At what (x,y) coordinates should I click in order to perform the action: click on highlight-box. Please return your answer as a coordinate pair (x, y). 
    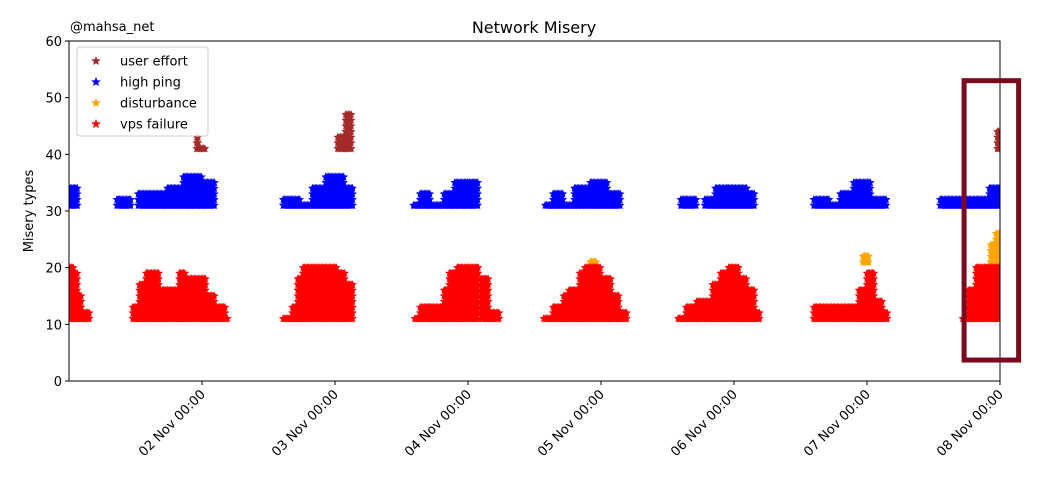
    Looking at the image, I should click on (991, 220).